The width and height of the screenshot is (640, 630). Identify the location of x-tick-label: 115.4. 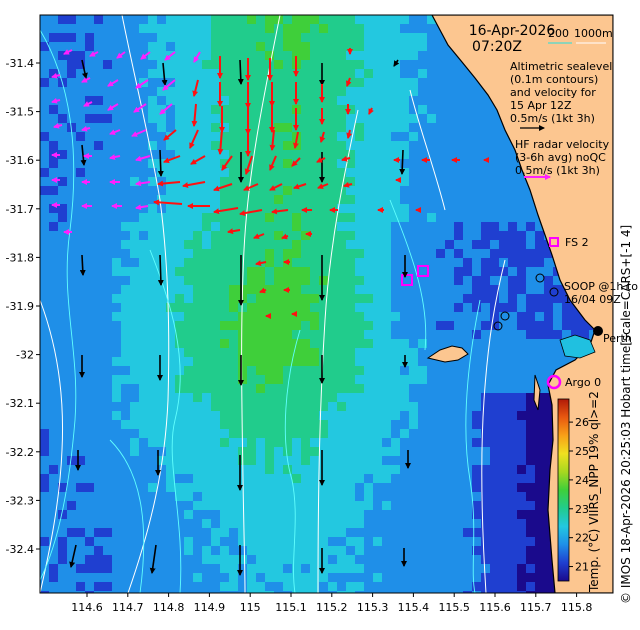
(414, 607).